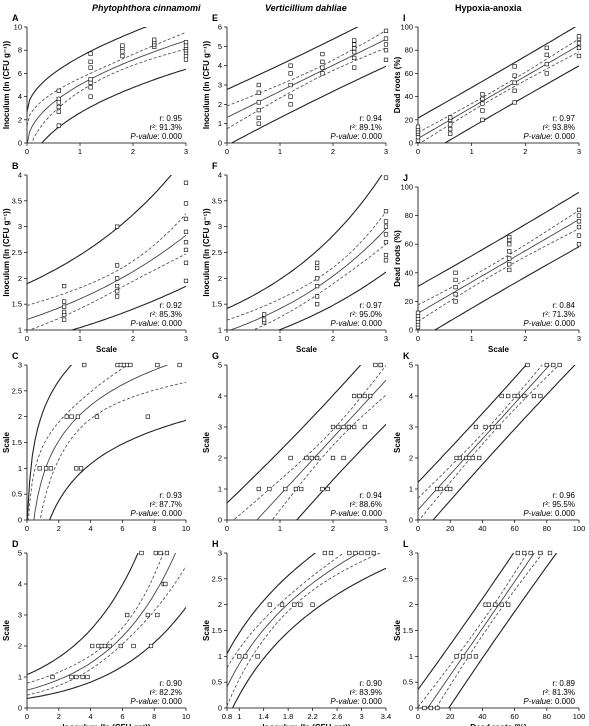 The height and width of the screenshot is (726, 589). What do you see at coordinates (18, 27) in the screenshot?
I see `y-tick-label: 10` at bounding box center [18, 27].